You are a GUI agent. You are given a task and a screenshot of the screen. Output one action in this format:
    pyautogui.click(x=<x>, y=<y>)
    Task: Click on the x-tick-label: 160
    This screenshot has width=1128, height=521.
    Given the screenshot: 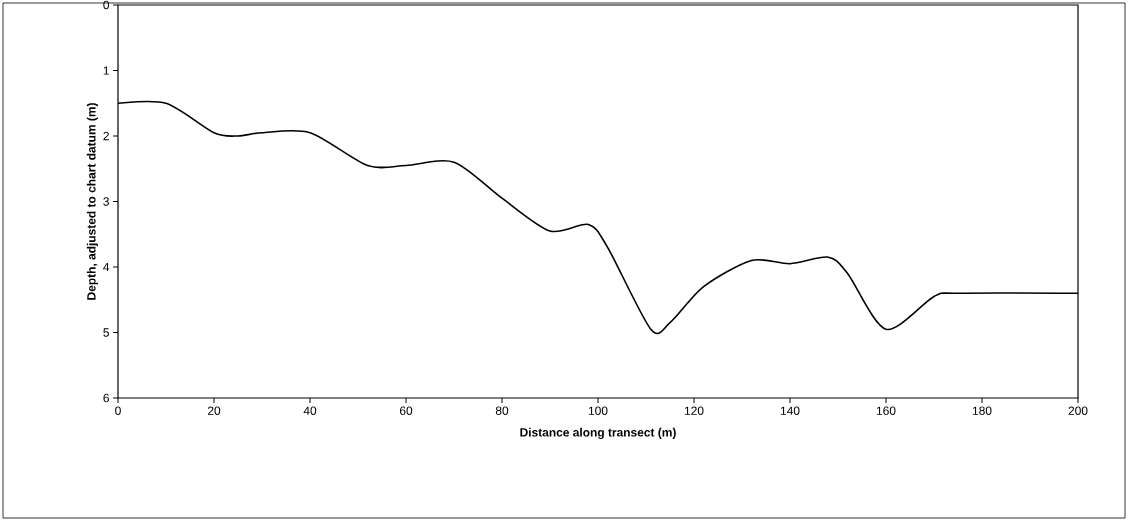 What is the action you would take?
    pyautogui.click(x=886, y=410)
    